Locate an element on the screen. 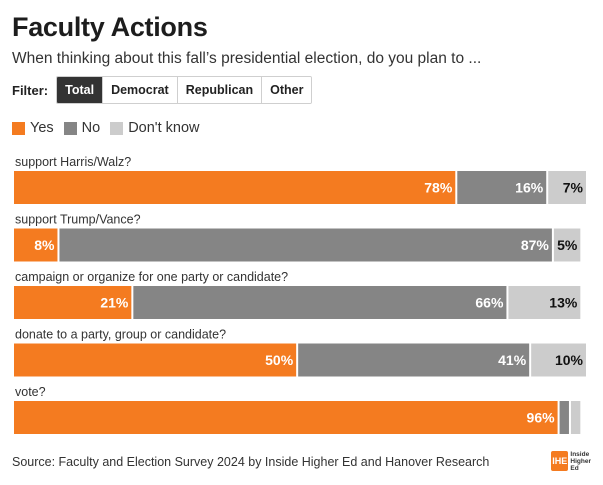 The image size is (603, 485). ihe-logo: IHE Inside Higher Ed is located at coordinates (571, 461).